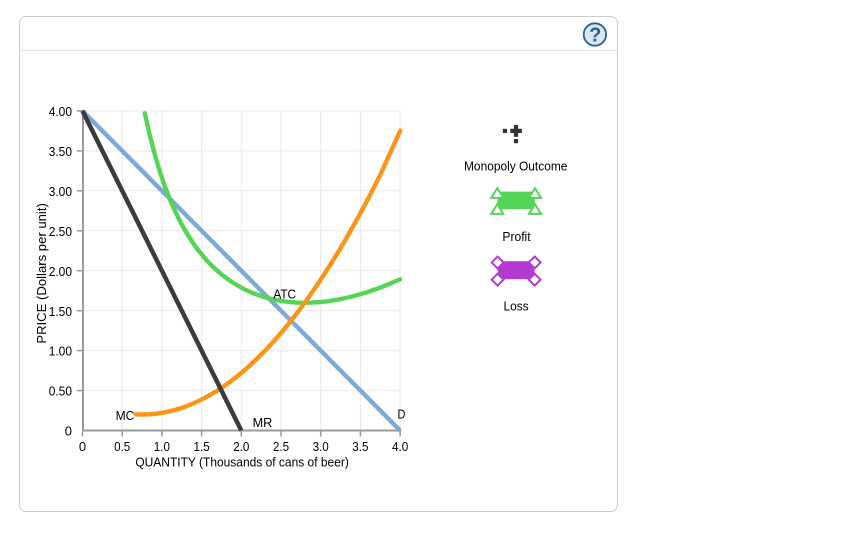 The height and width of the screenshot is (536, 867). I want to click on svg-text: 2.0, so click(241, 446).